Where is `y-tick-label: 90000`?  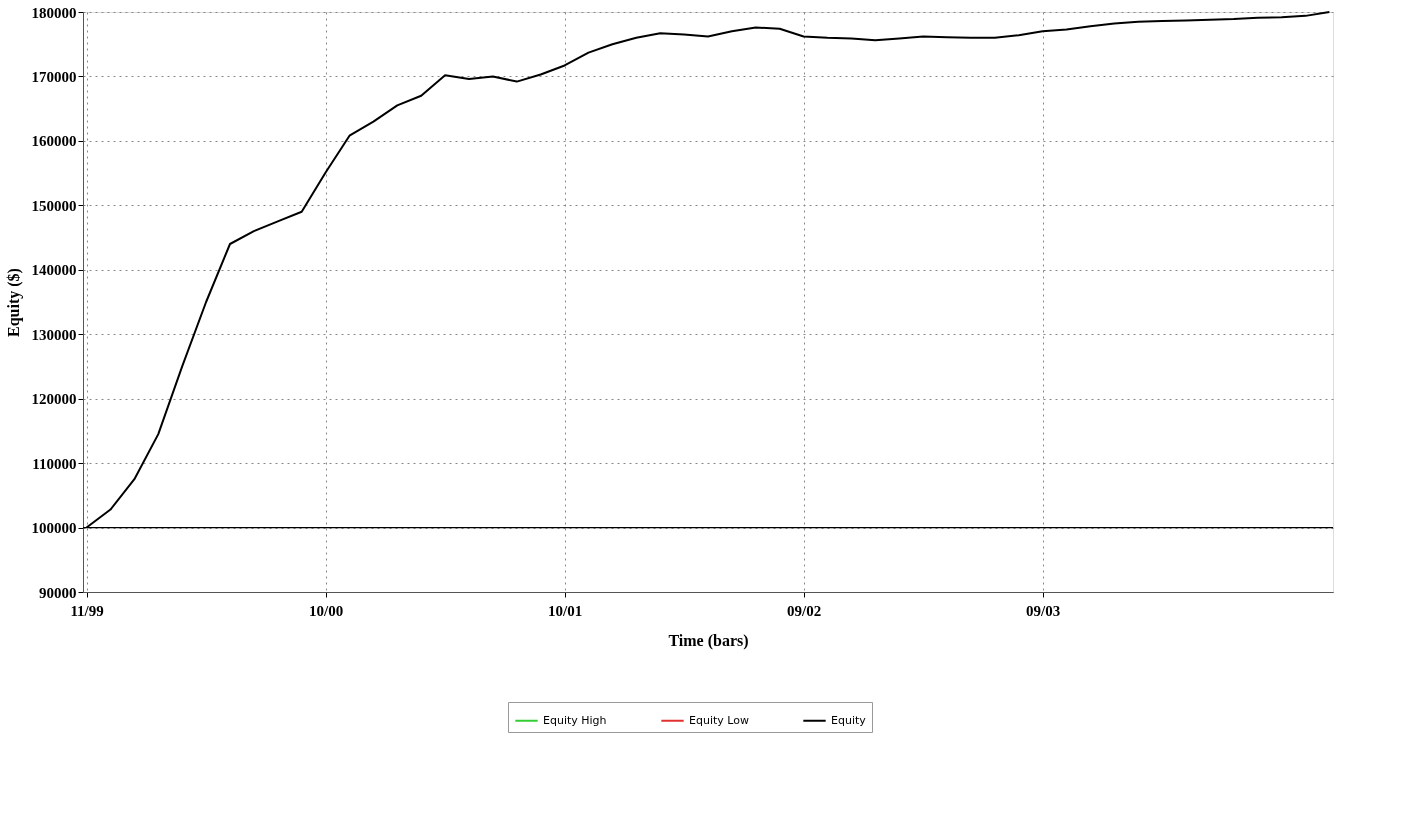 y-tick-label: 90000 is located at coordinates (58, 592).